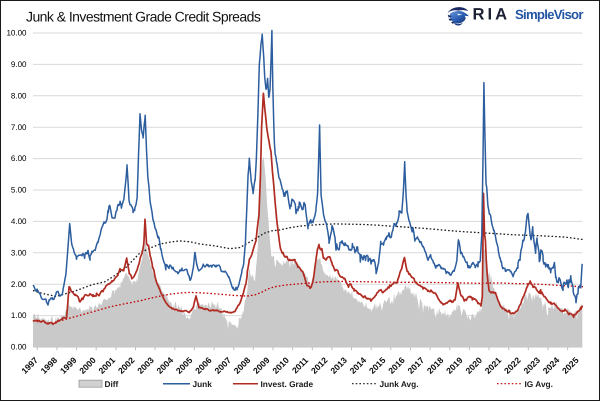 This screenshot has width=600, height=401. I want to click on svg-text: RIA, so click(492, 14).